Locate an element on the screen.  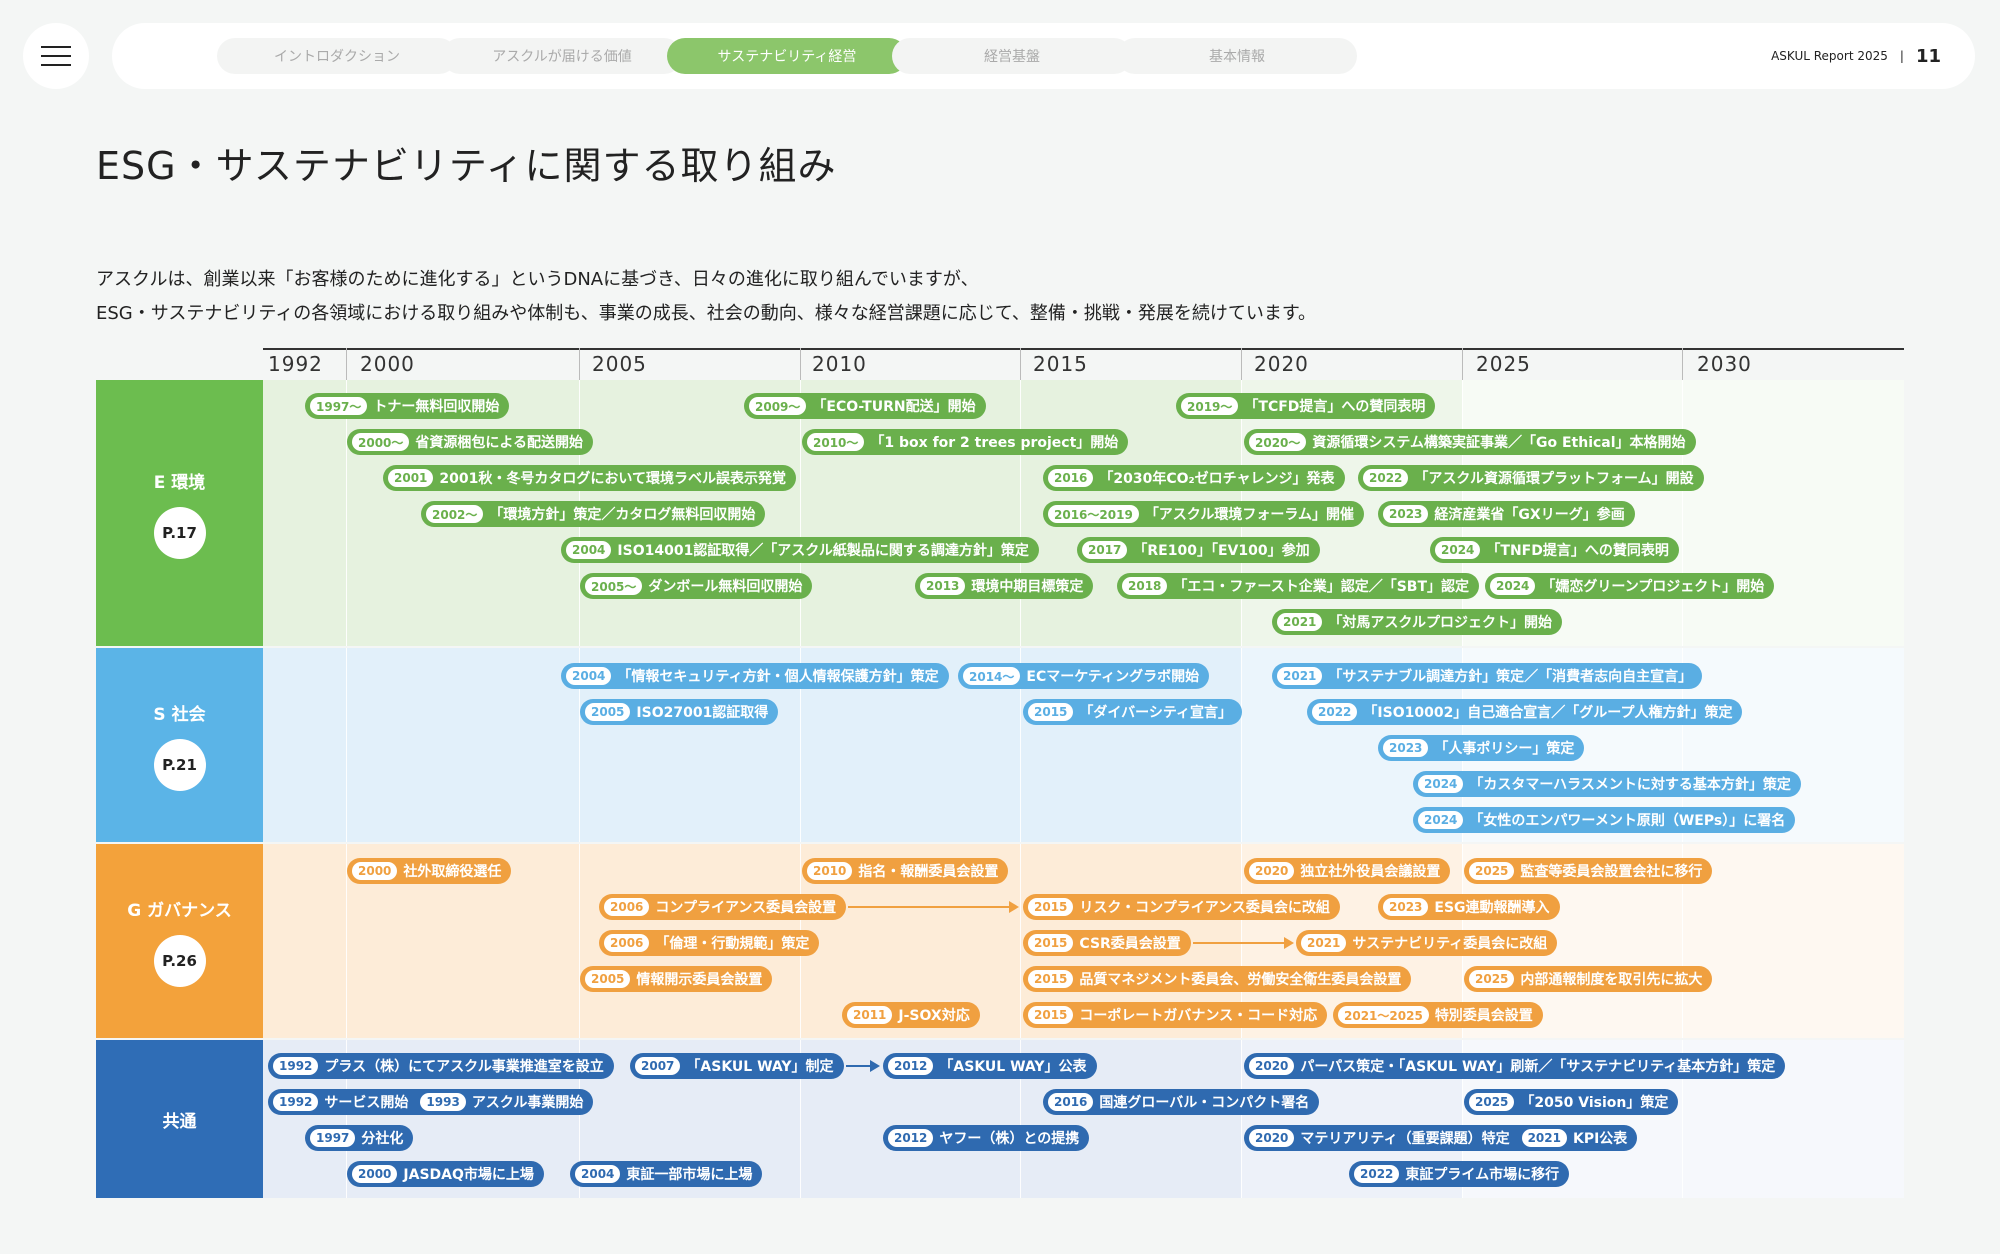
section-band-S: S 社会 P.21 is located at coordinates (179, 745).